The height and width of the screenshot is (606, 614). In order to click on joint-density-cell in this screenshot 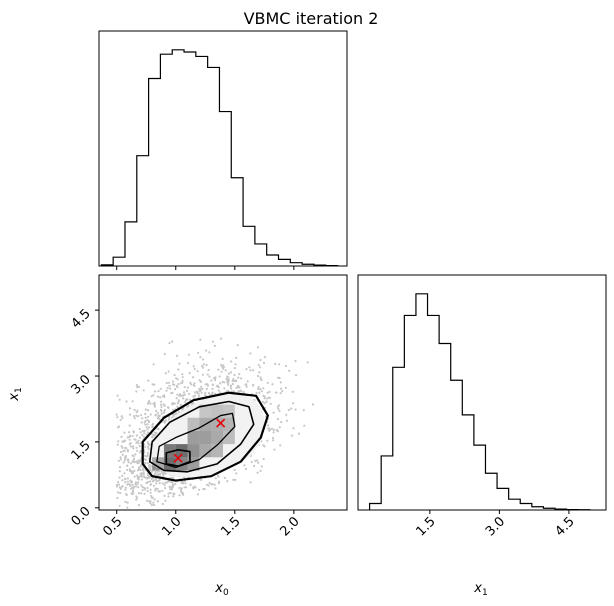, I will do `click(217, 424)`.